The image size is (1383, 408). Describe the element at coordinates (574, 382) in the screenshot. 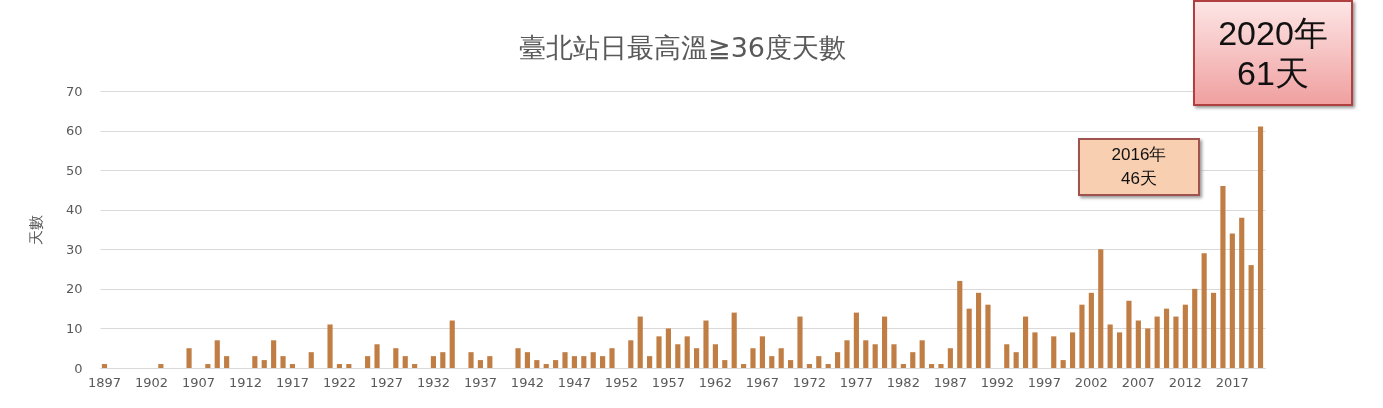

I see `x-tick-label: 1947` at that location.